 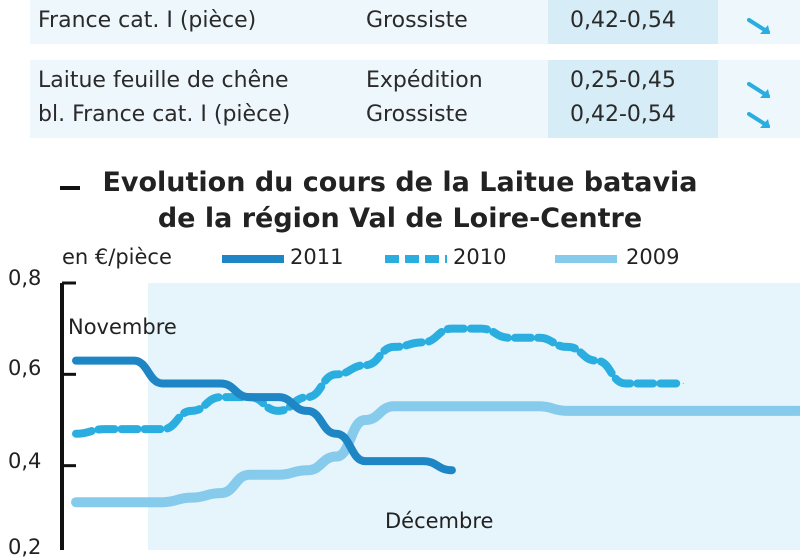 What do you see at coordinates (415, 52) in the screenshot?
I see `row-separator` at bounding box center [415, 52].